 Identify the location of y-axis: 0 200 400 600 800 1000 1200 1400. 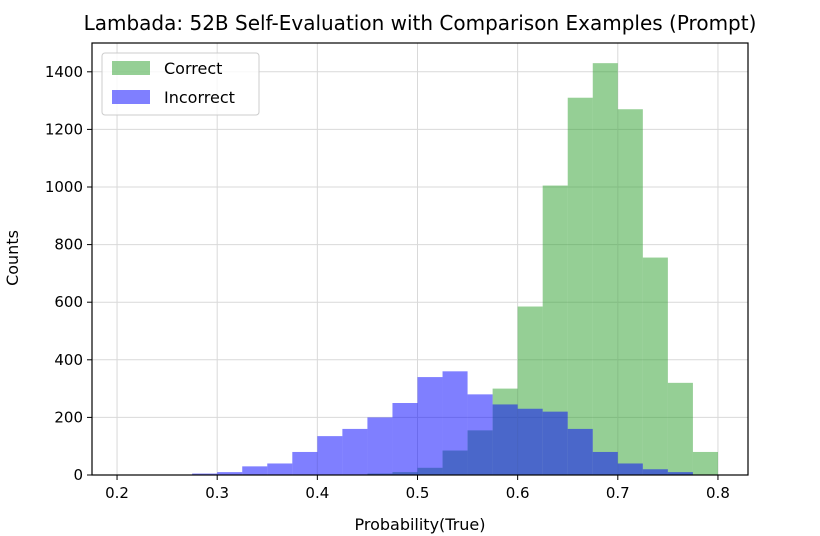
(68, 273).